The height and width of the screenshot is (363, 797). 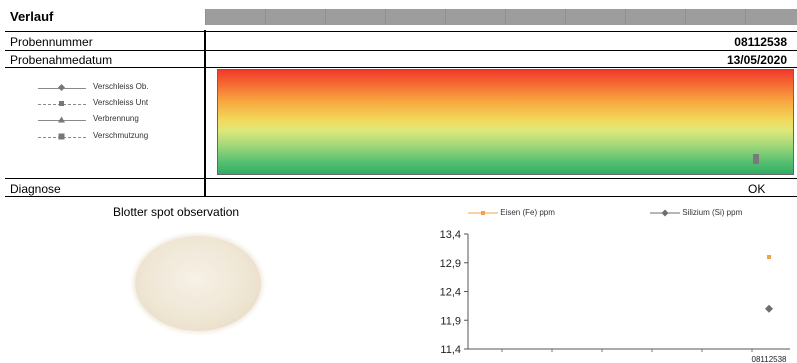 I want to click on probennummer-value: 08112538, so click(x=760, y=42).